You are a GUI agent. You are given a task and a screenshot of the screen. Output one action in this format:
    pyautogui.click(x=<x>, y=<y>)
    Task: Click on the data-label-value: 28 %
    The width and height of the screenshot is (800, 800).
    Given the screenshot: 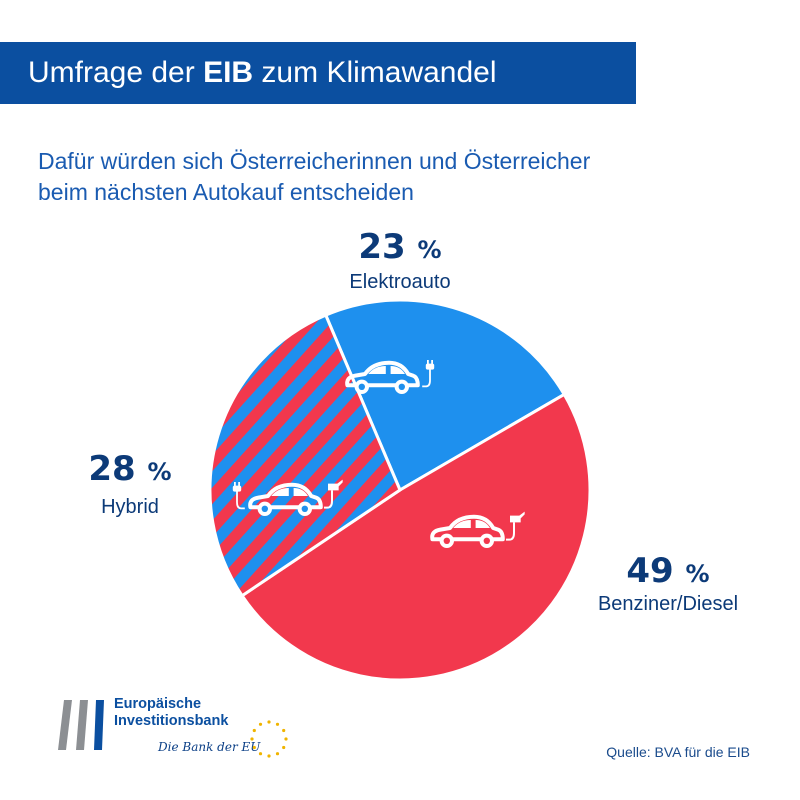 What is the action you would take?
    pyautogui.click(x=129, y=469)
    